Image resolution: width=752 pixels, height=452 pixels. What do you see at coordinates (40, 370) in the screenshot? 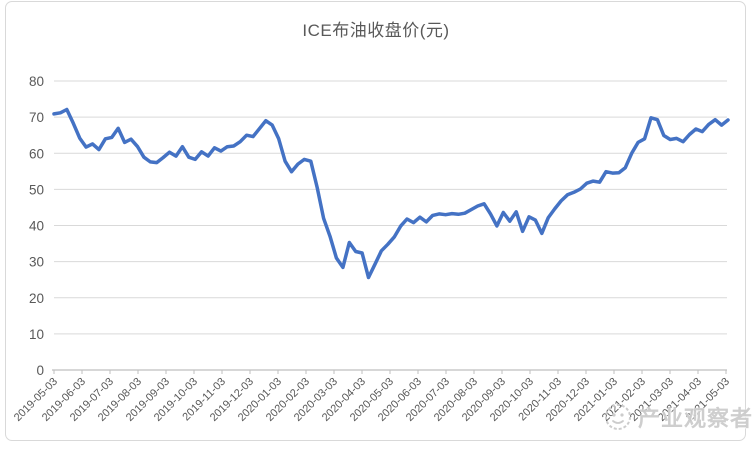
I see `y-axis-label: 0` at bounding box center [40, 370].